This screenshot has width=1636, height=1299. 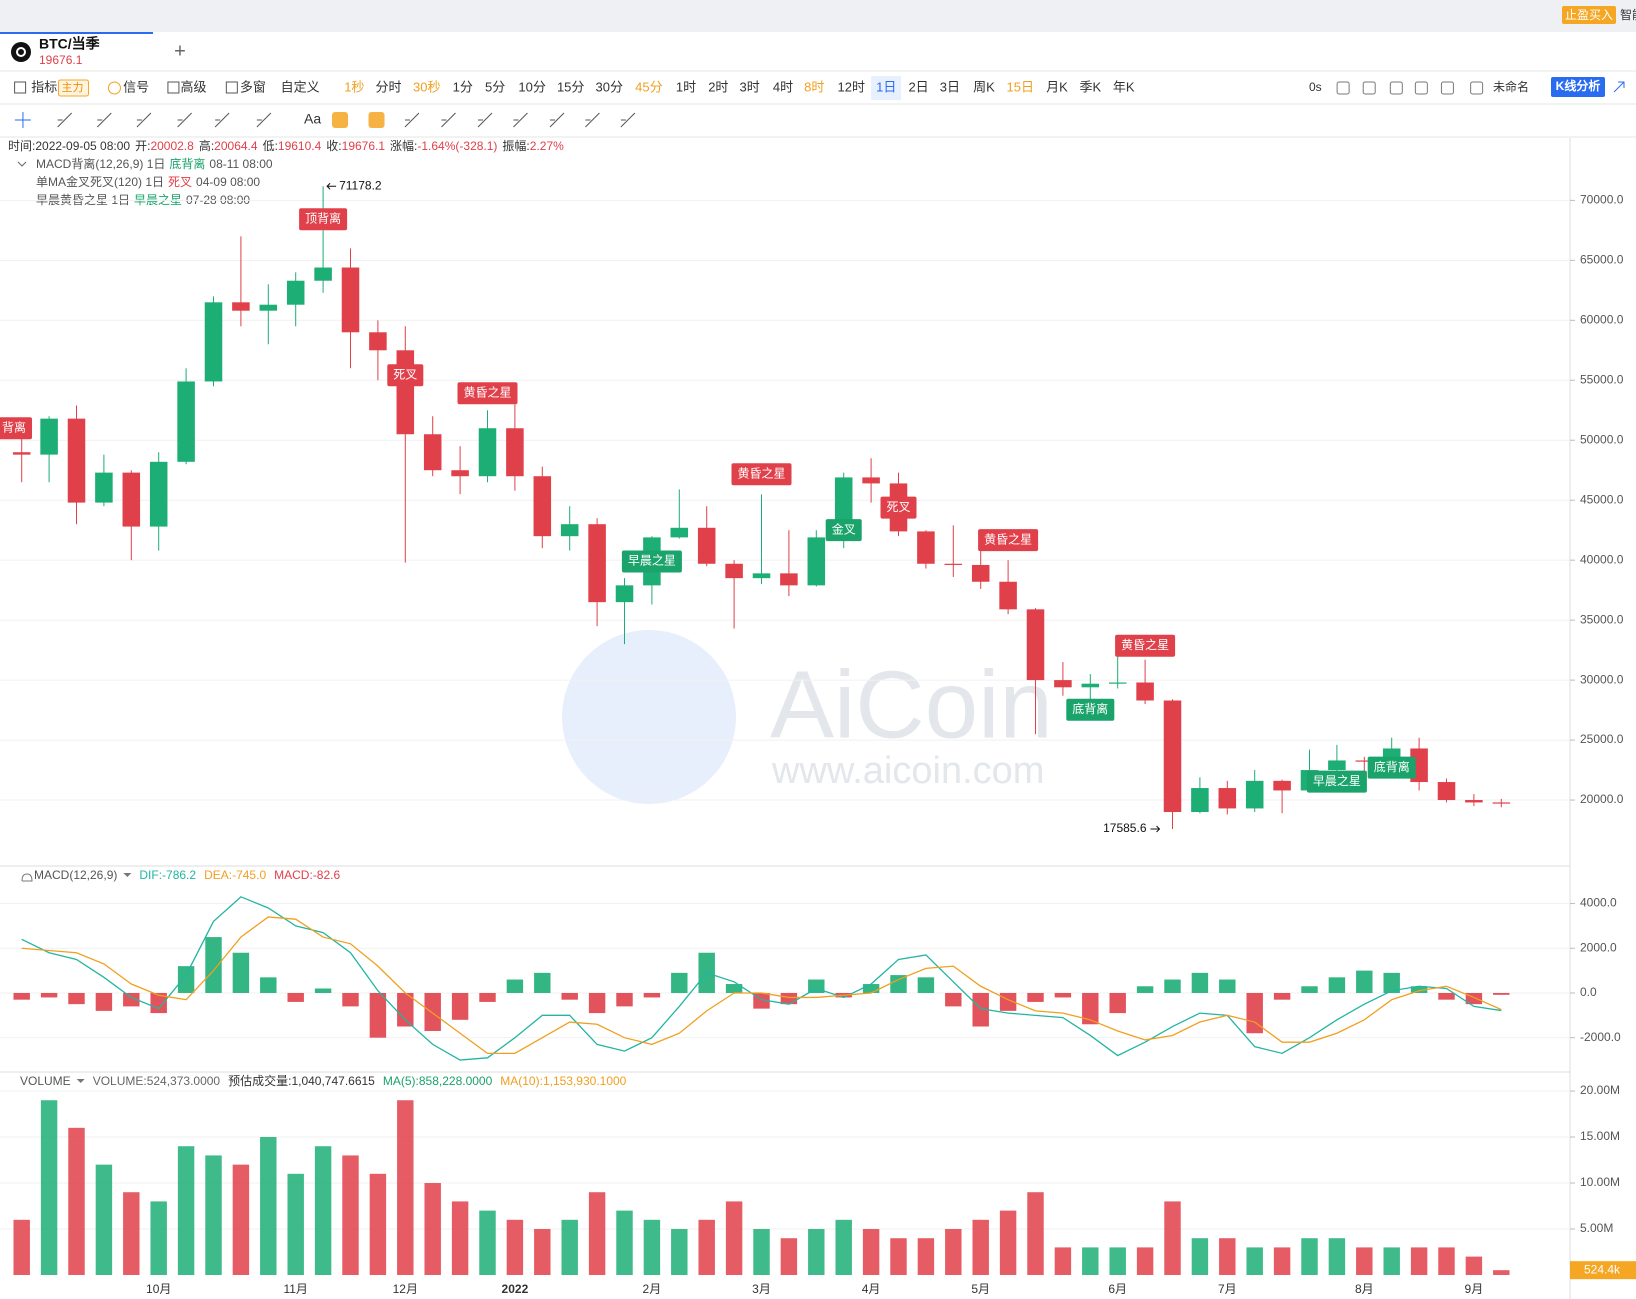 What do you see at coordinates (22, 164) in the screenshot?
I see `collapse-icon` at bounding box center [22, 164].